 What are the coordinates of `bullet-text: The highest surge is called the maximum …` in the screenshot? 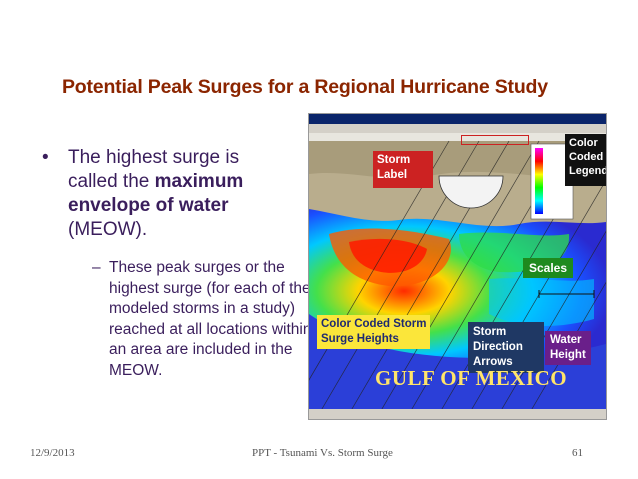 It's located at (180, 194).